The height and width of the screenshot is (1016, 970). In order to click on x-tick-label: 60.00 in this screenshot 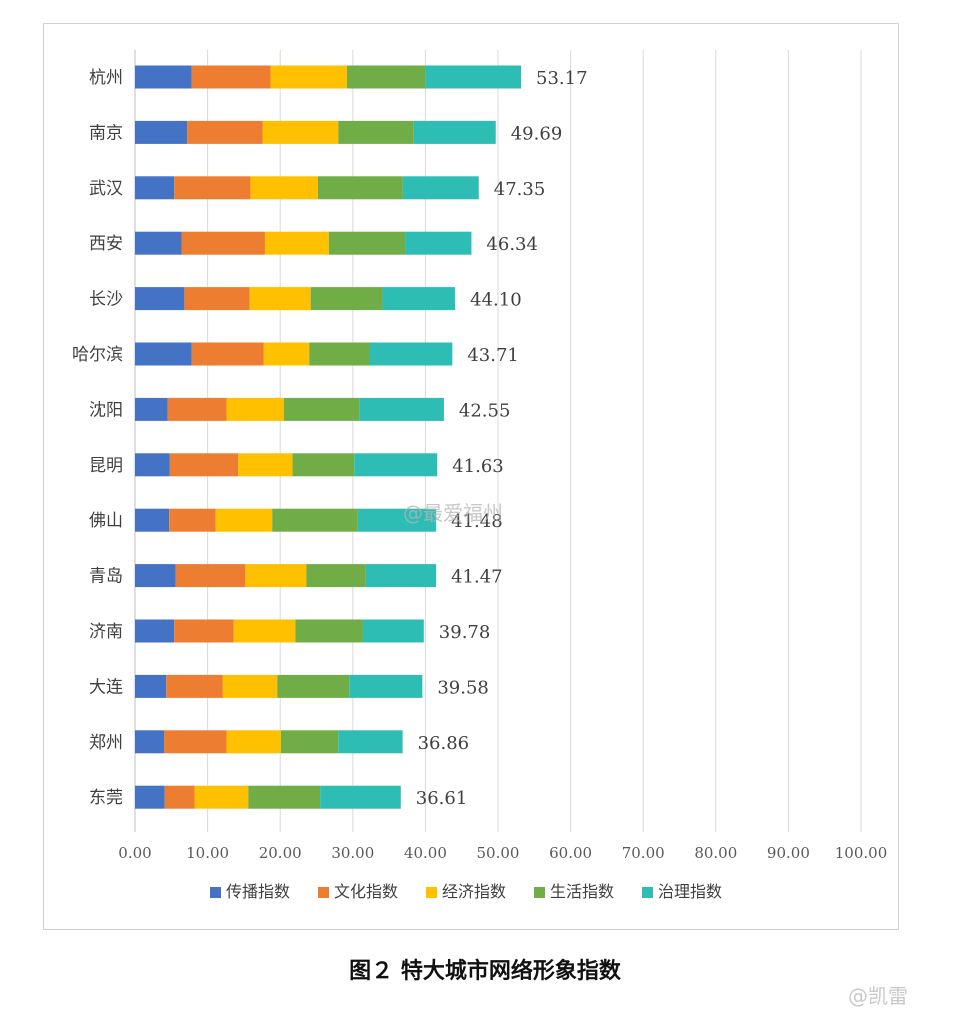, I will do `click(570, 853)`.